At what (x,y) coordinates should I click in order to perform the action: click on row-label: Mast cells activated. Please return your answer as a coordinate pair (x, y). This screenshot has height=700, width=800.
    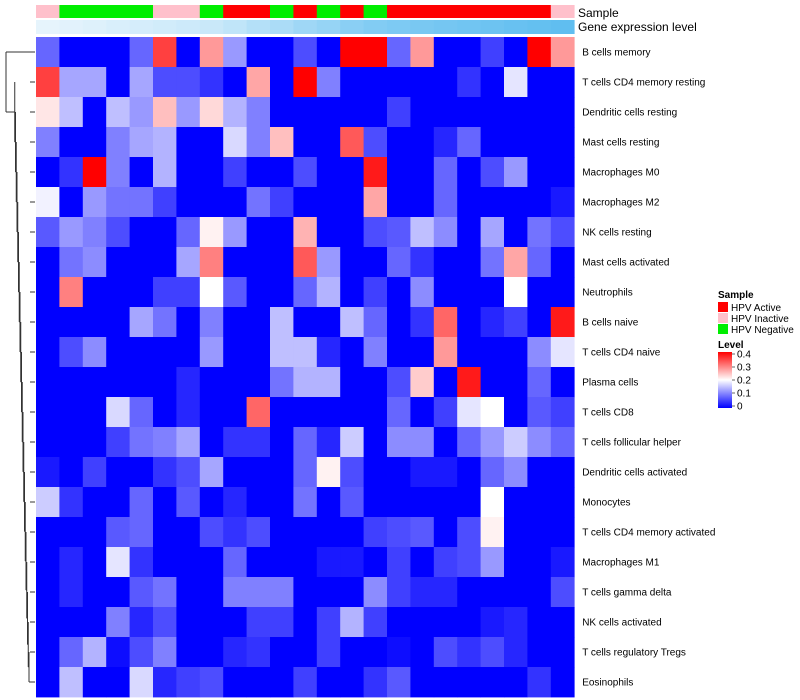
    Looking at the image, I should click on (625, 263).